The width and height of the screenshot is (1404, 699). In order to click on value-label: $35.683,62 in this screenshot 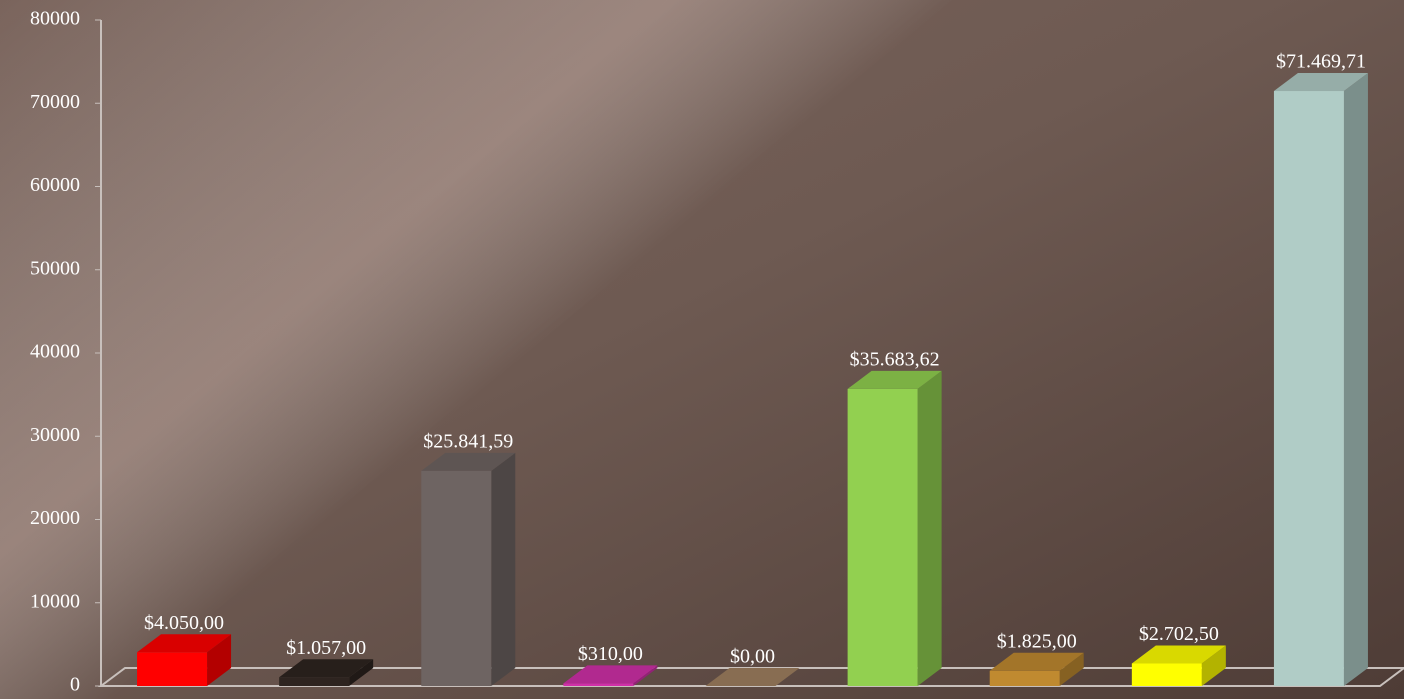, I will do `click(895, 360)`.